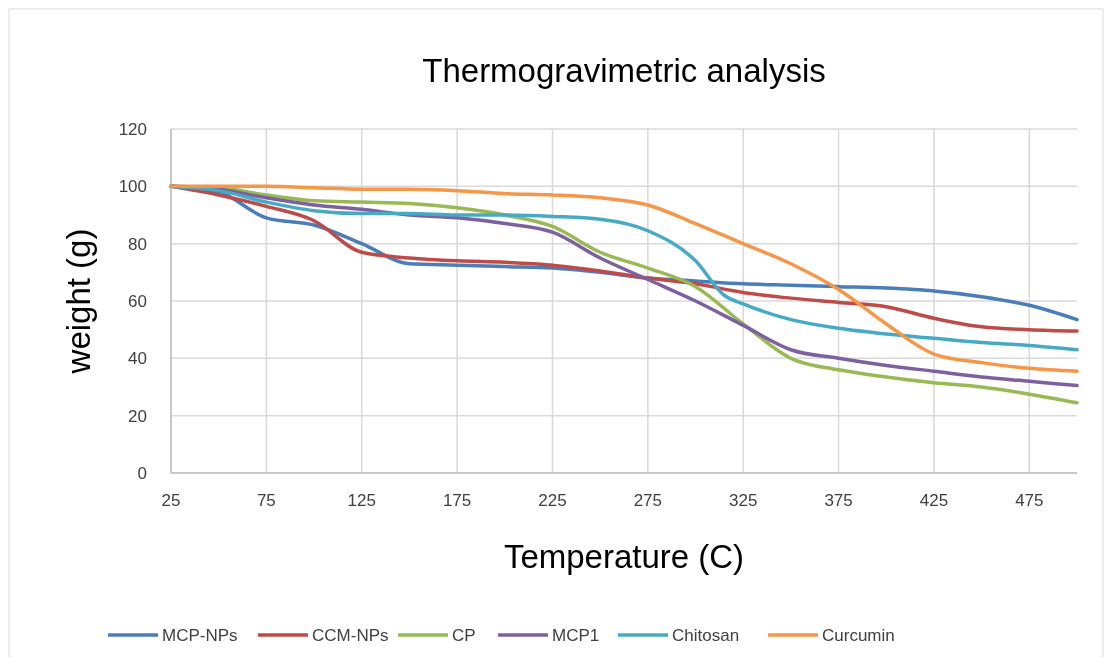 The width and height of the screenshot is (1104, 657). What do you see at coordinates (1029, 500) in the screenshot?
I see `x-tick-label: 475` at bounding box center [1029, 500].